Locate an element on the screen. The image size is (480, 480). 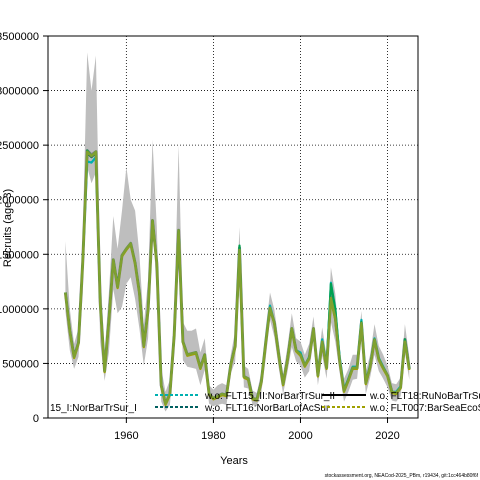
y-tick-label: 0 is located at coordinates (36, 419).